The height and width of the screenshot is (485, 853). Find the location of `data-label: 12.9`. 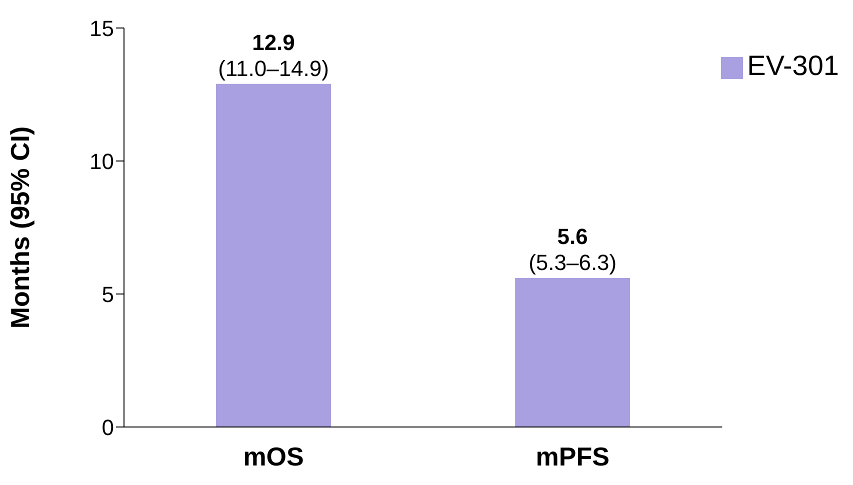

data-label: 12.9 is located at coordinates (273, 42).